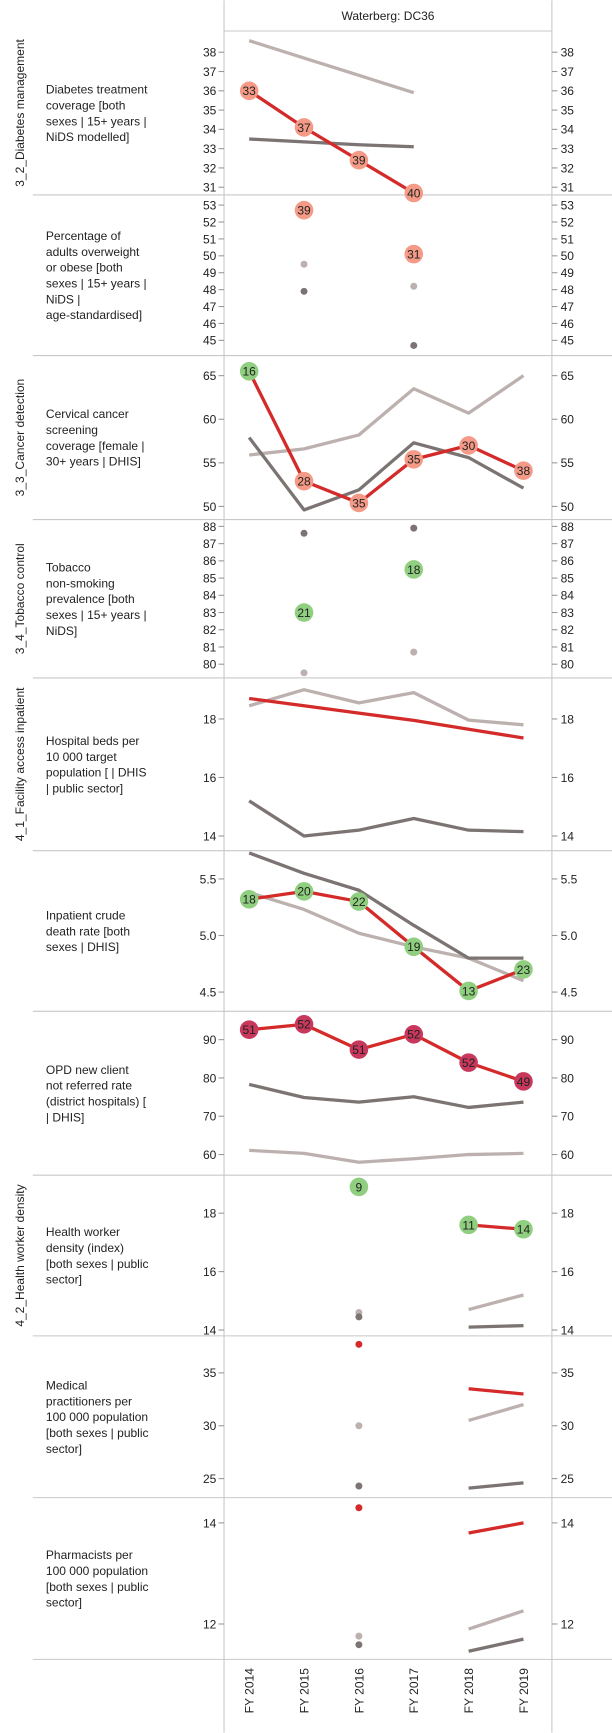  What do you see at coordinates (210, 1117) in the screenshot?
I see `y-tick-label: 70` at bounding box center [210, 1117].